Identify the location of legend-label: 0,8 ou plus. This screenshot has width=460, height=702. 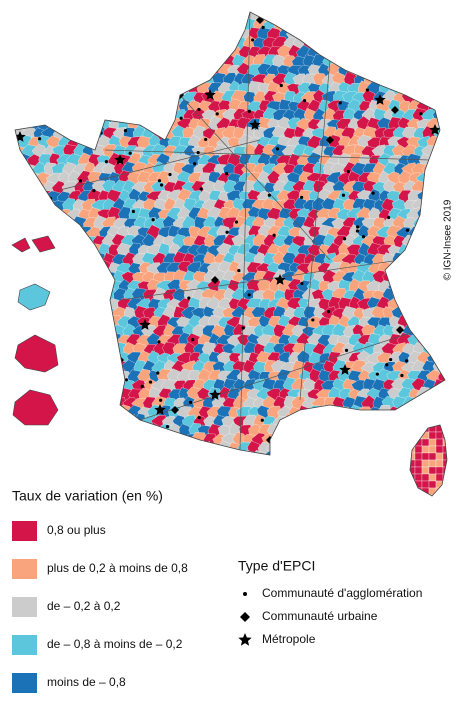
(76, 530).